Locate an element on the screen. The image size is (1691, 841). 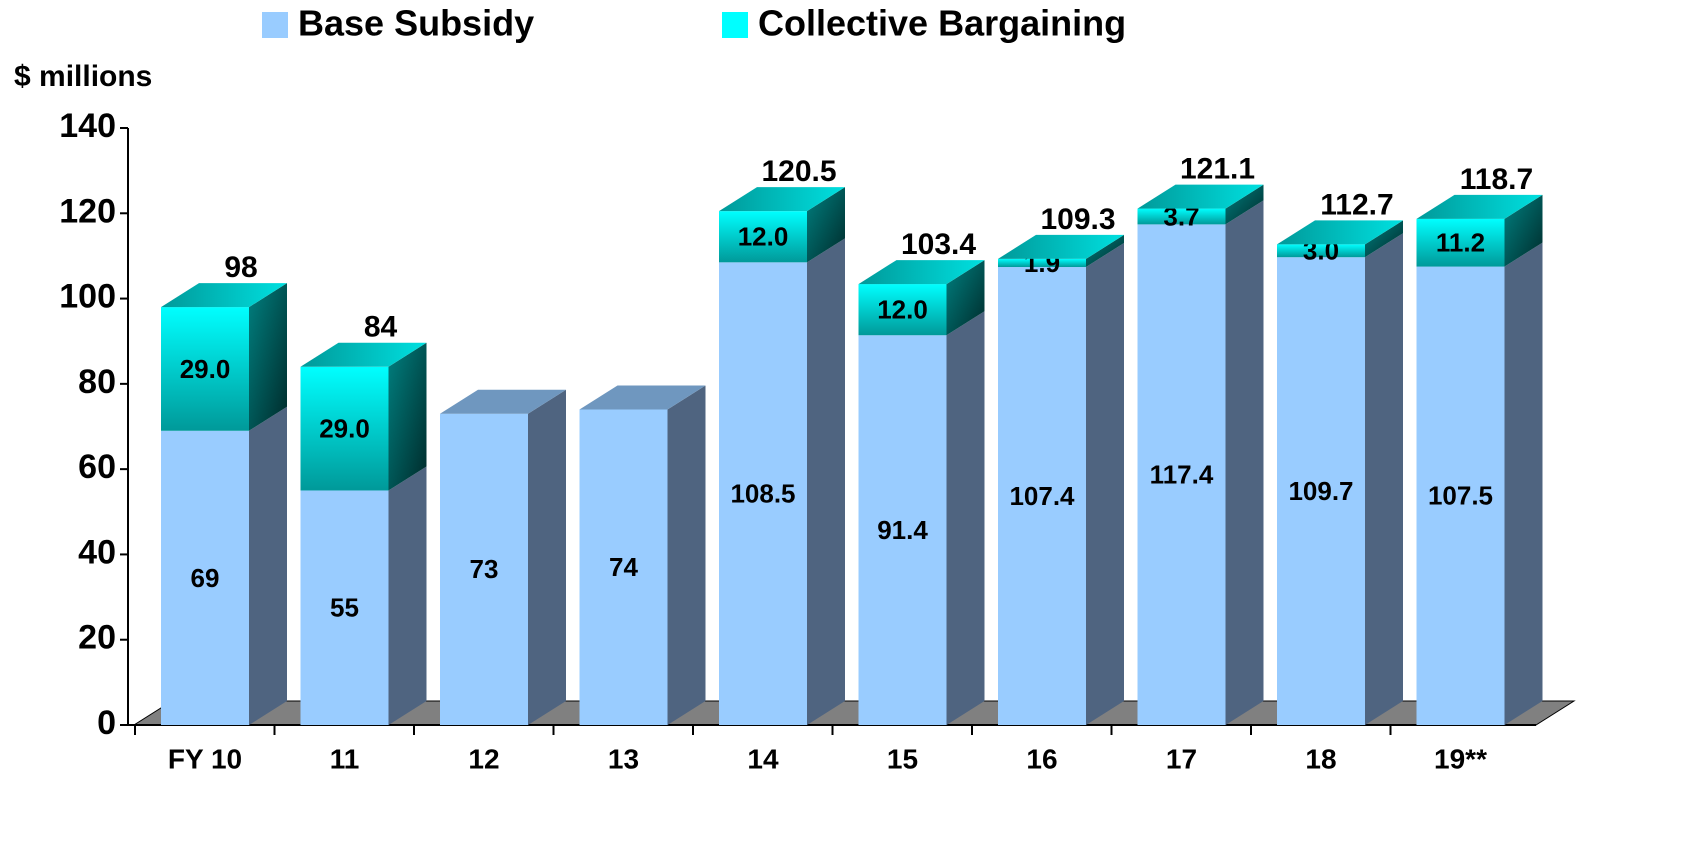
y-tick-label: 120 is located at coordinates (87, 211).